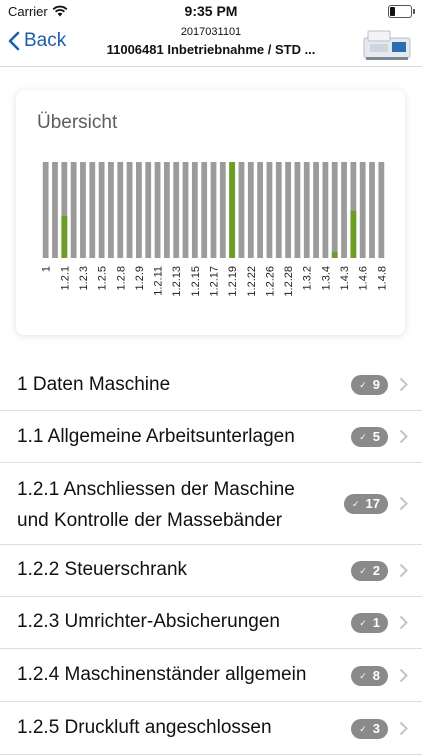  I want to click on list-item-label: 1.2.5 Druckluft angeschlossen, so click(144, 727).